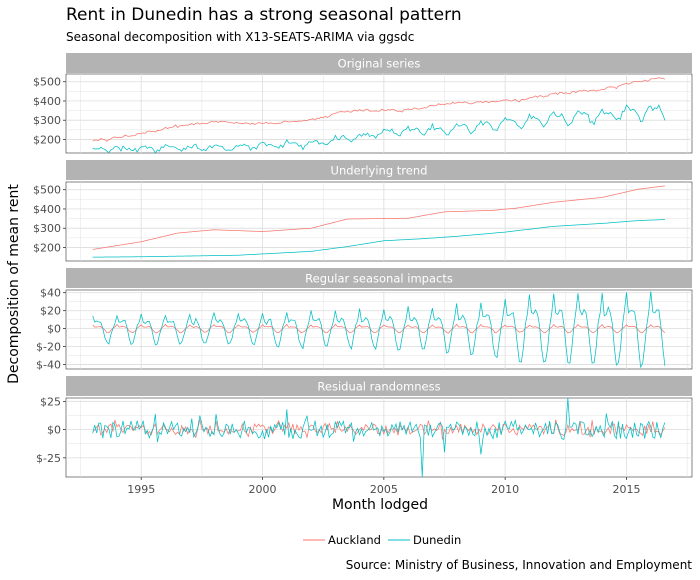 The width and height of the screenshot is (700, 580). Describe the element at coordinates (505, 489) in the screenshot. I see `x-tick-label: 2010` at that location.